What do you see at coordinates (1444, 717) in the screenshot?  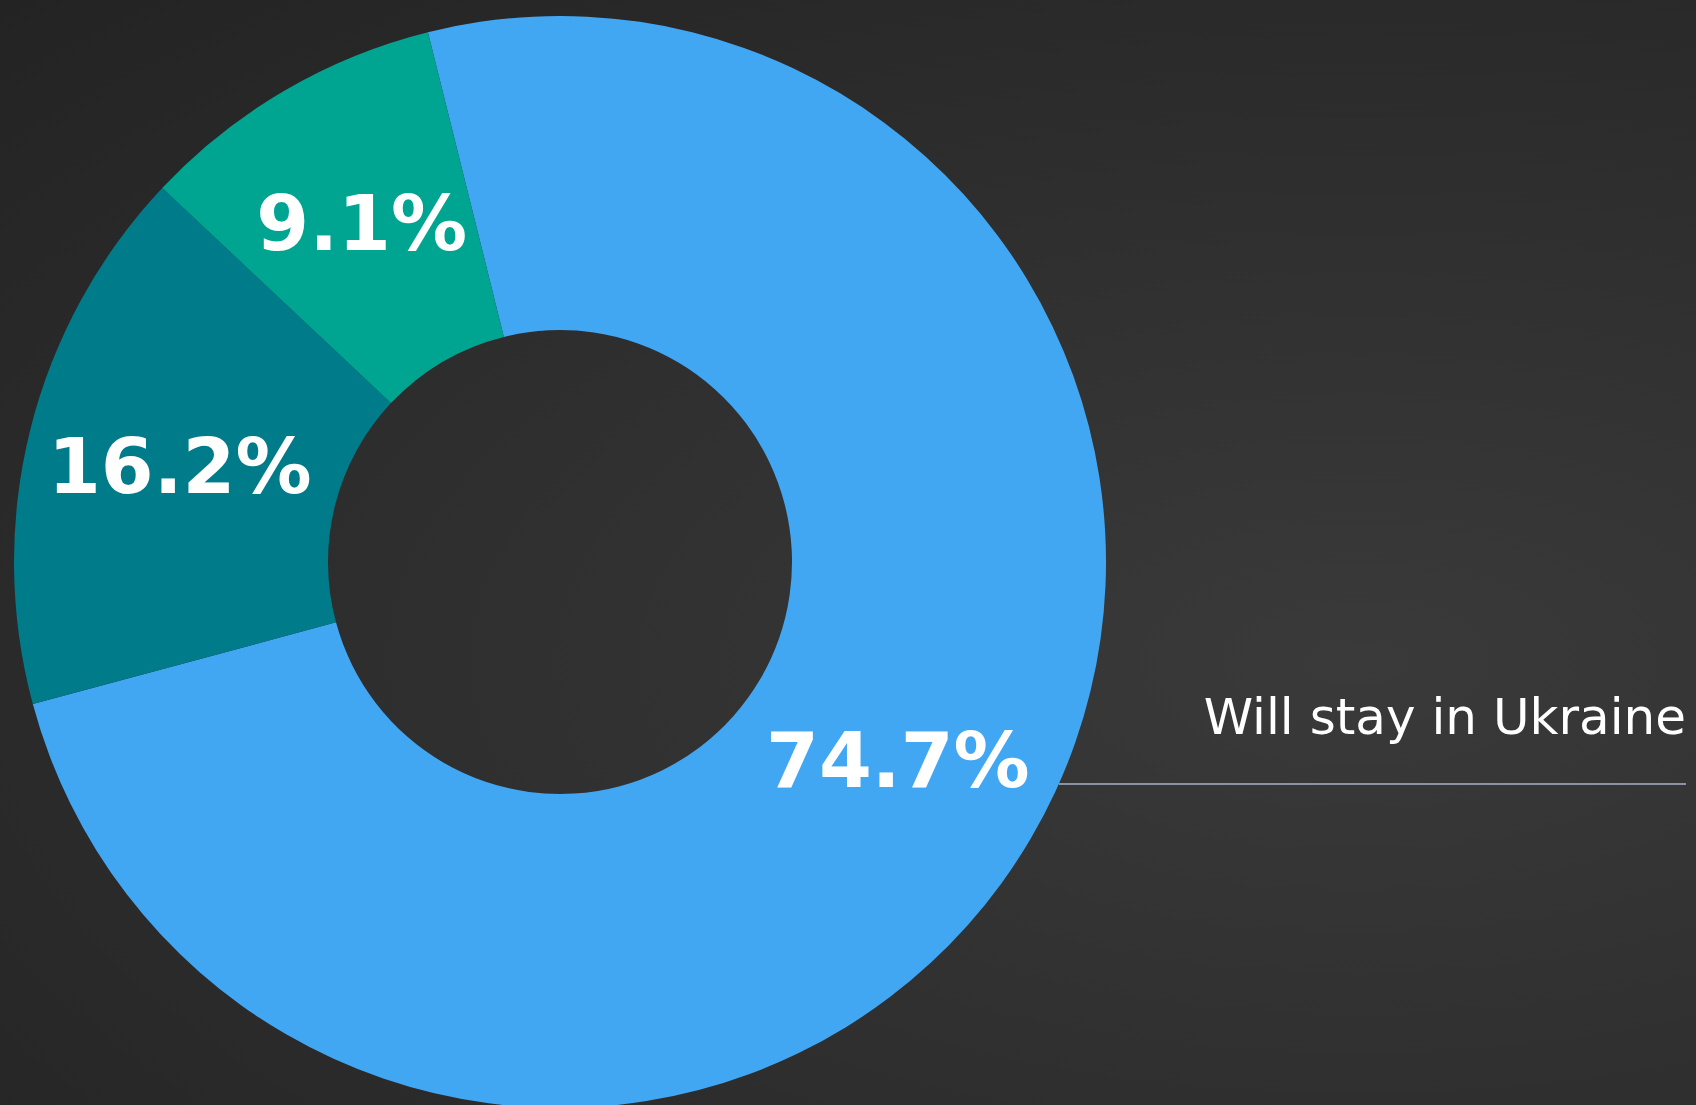 I see `slice-label: Will stay in Ukraine` at bounding box center [1444, 717].